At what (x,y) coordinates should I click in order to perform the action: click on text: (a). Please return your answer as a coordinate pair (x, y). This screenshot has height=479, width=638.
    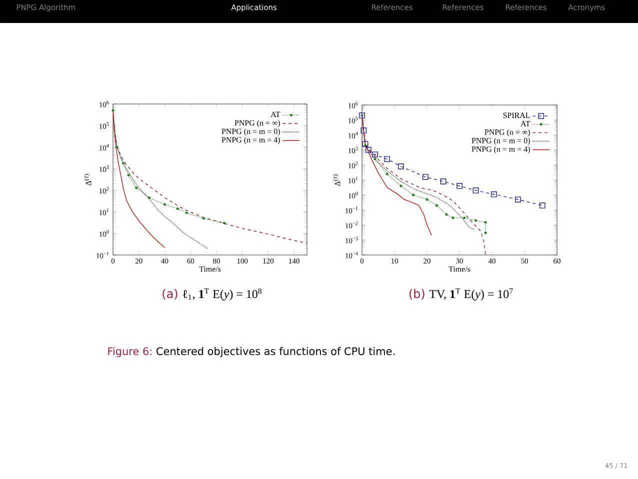
    Looking at the image, I should click on (170, 294).